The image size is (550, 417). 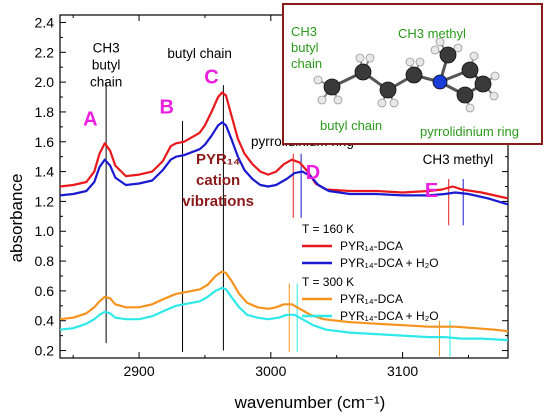 I want to click on y-tick-label: 1.4, so click(x=45, y=172).